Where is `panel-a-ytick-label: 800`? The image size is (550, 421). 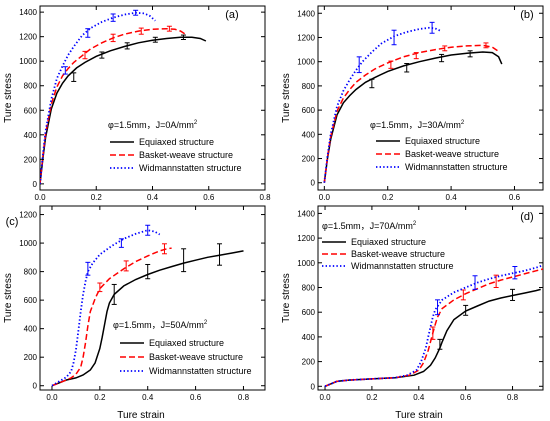 panel-a-ytick-label: 800 is located at coordinates (31, 86).